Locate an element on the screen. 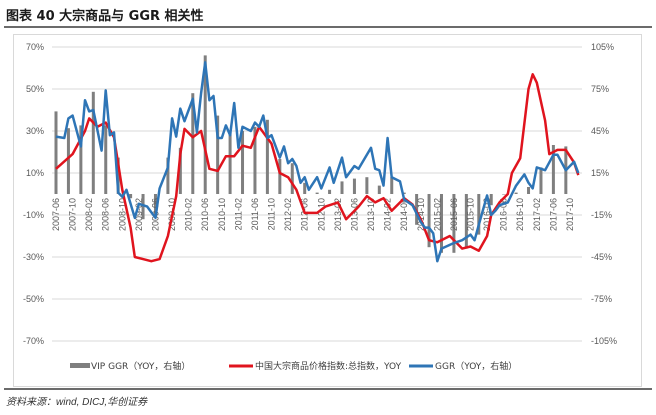 The width and height of the screenshot is (656, 415). x-tick-label: 2012-10 is located at coordinates (321, 214).